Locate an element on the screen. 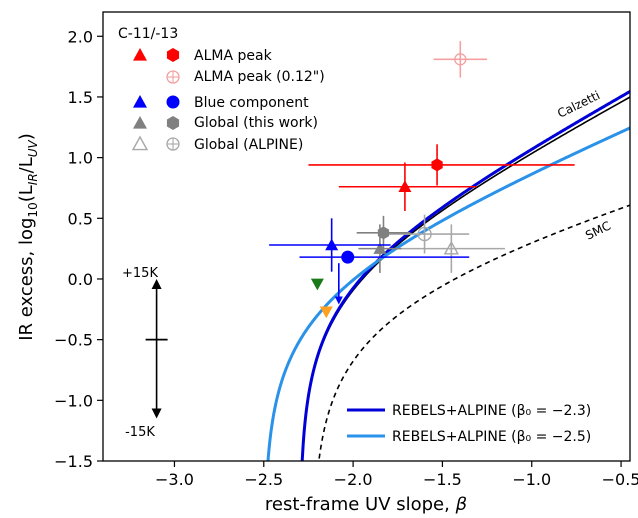  global-alpine-circle-marker is located at coordinates (424, 234).